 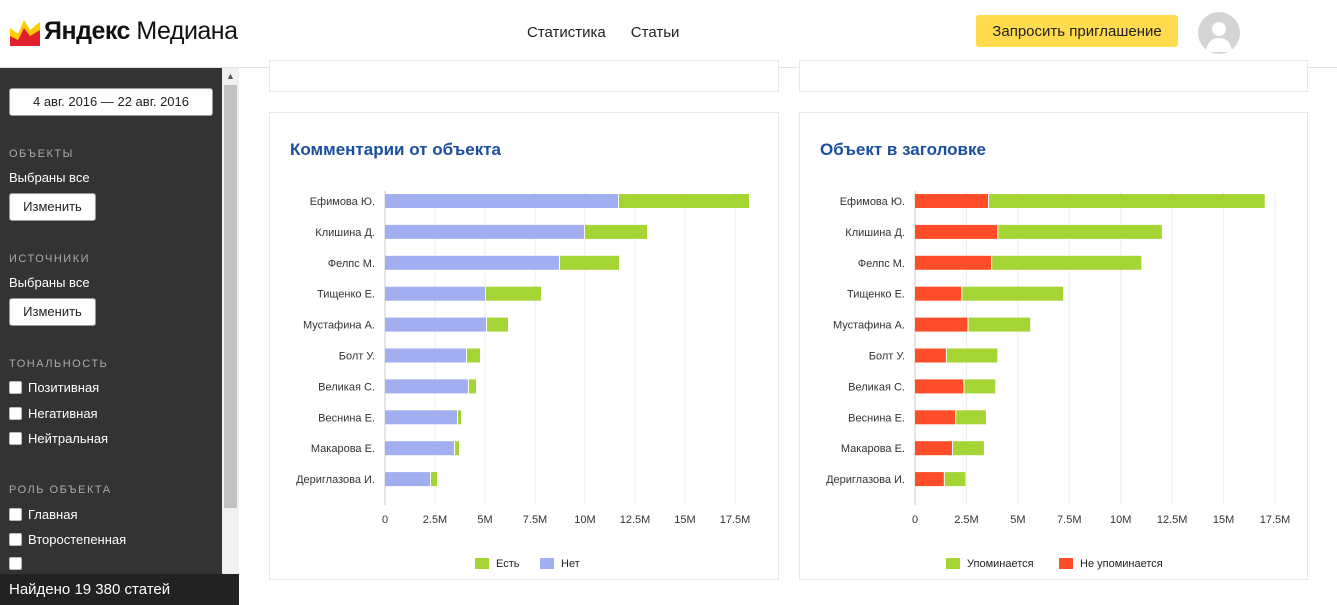 What do you see at coordinates (876, 387) in the screenshot?
I see `category-label: Великая С.` at bounding box center [876, 387].